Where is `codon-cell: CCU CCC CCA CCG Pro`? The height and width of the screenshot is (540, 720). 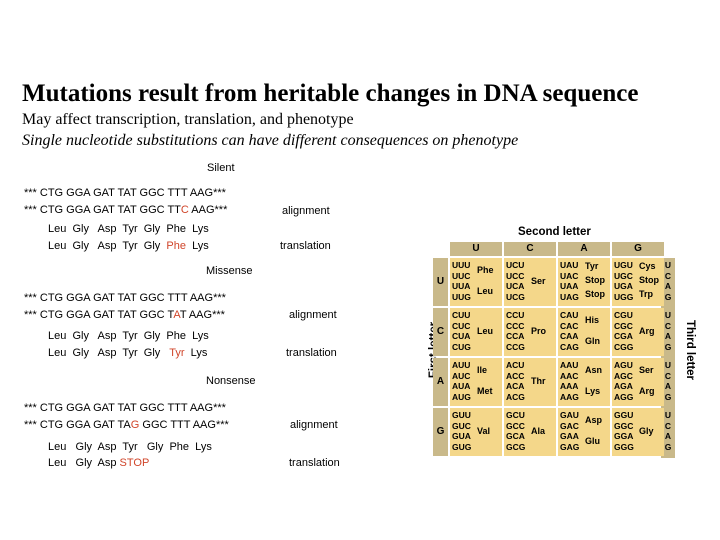
codon-cell: CCU CCC CCA CCG Pro is located at coordinates (530, 332).